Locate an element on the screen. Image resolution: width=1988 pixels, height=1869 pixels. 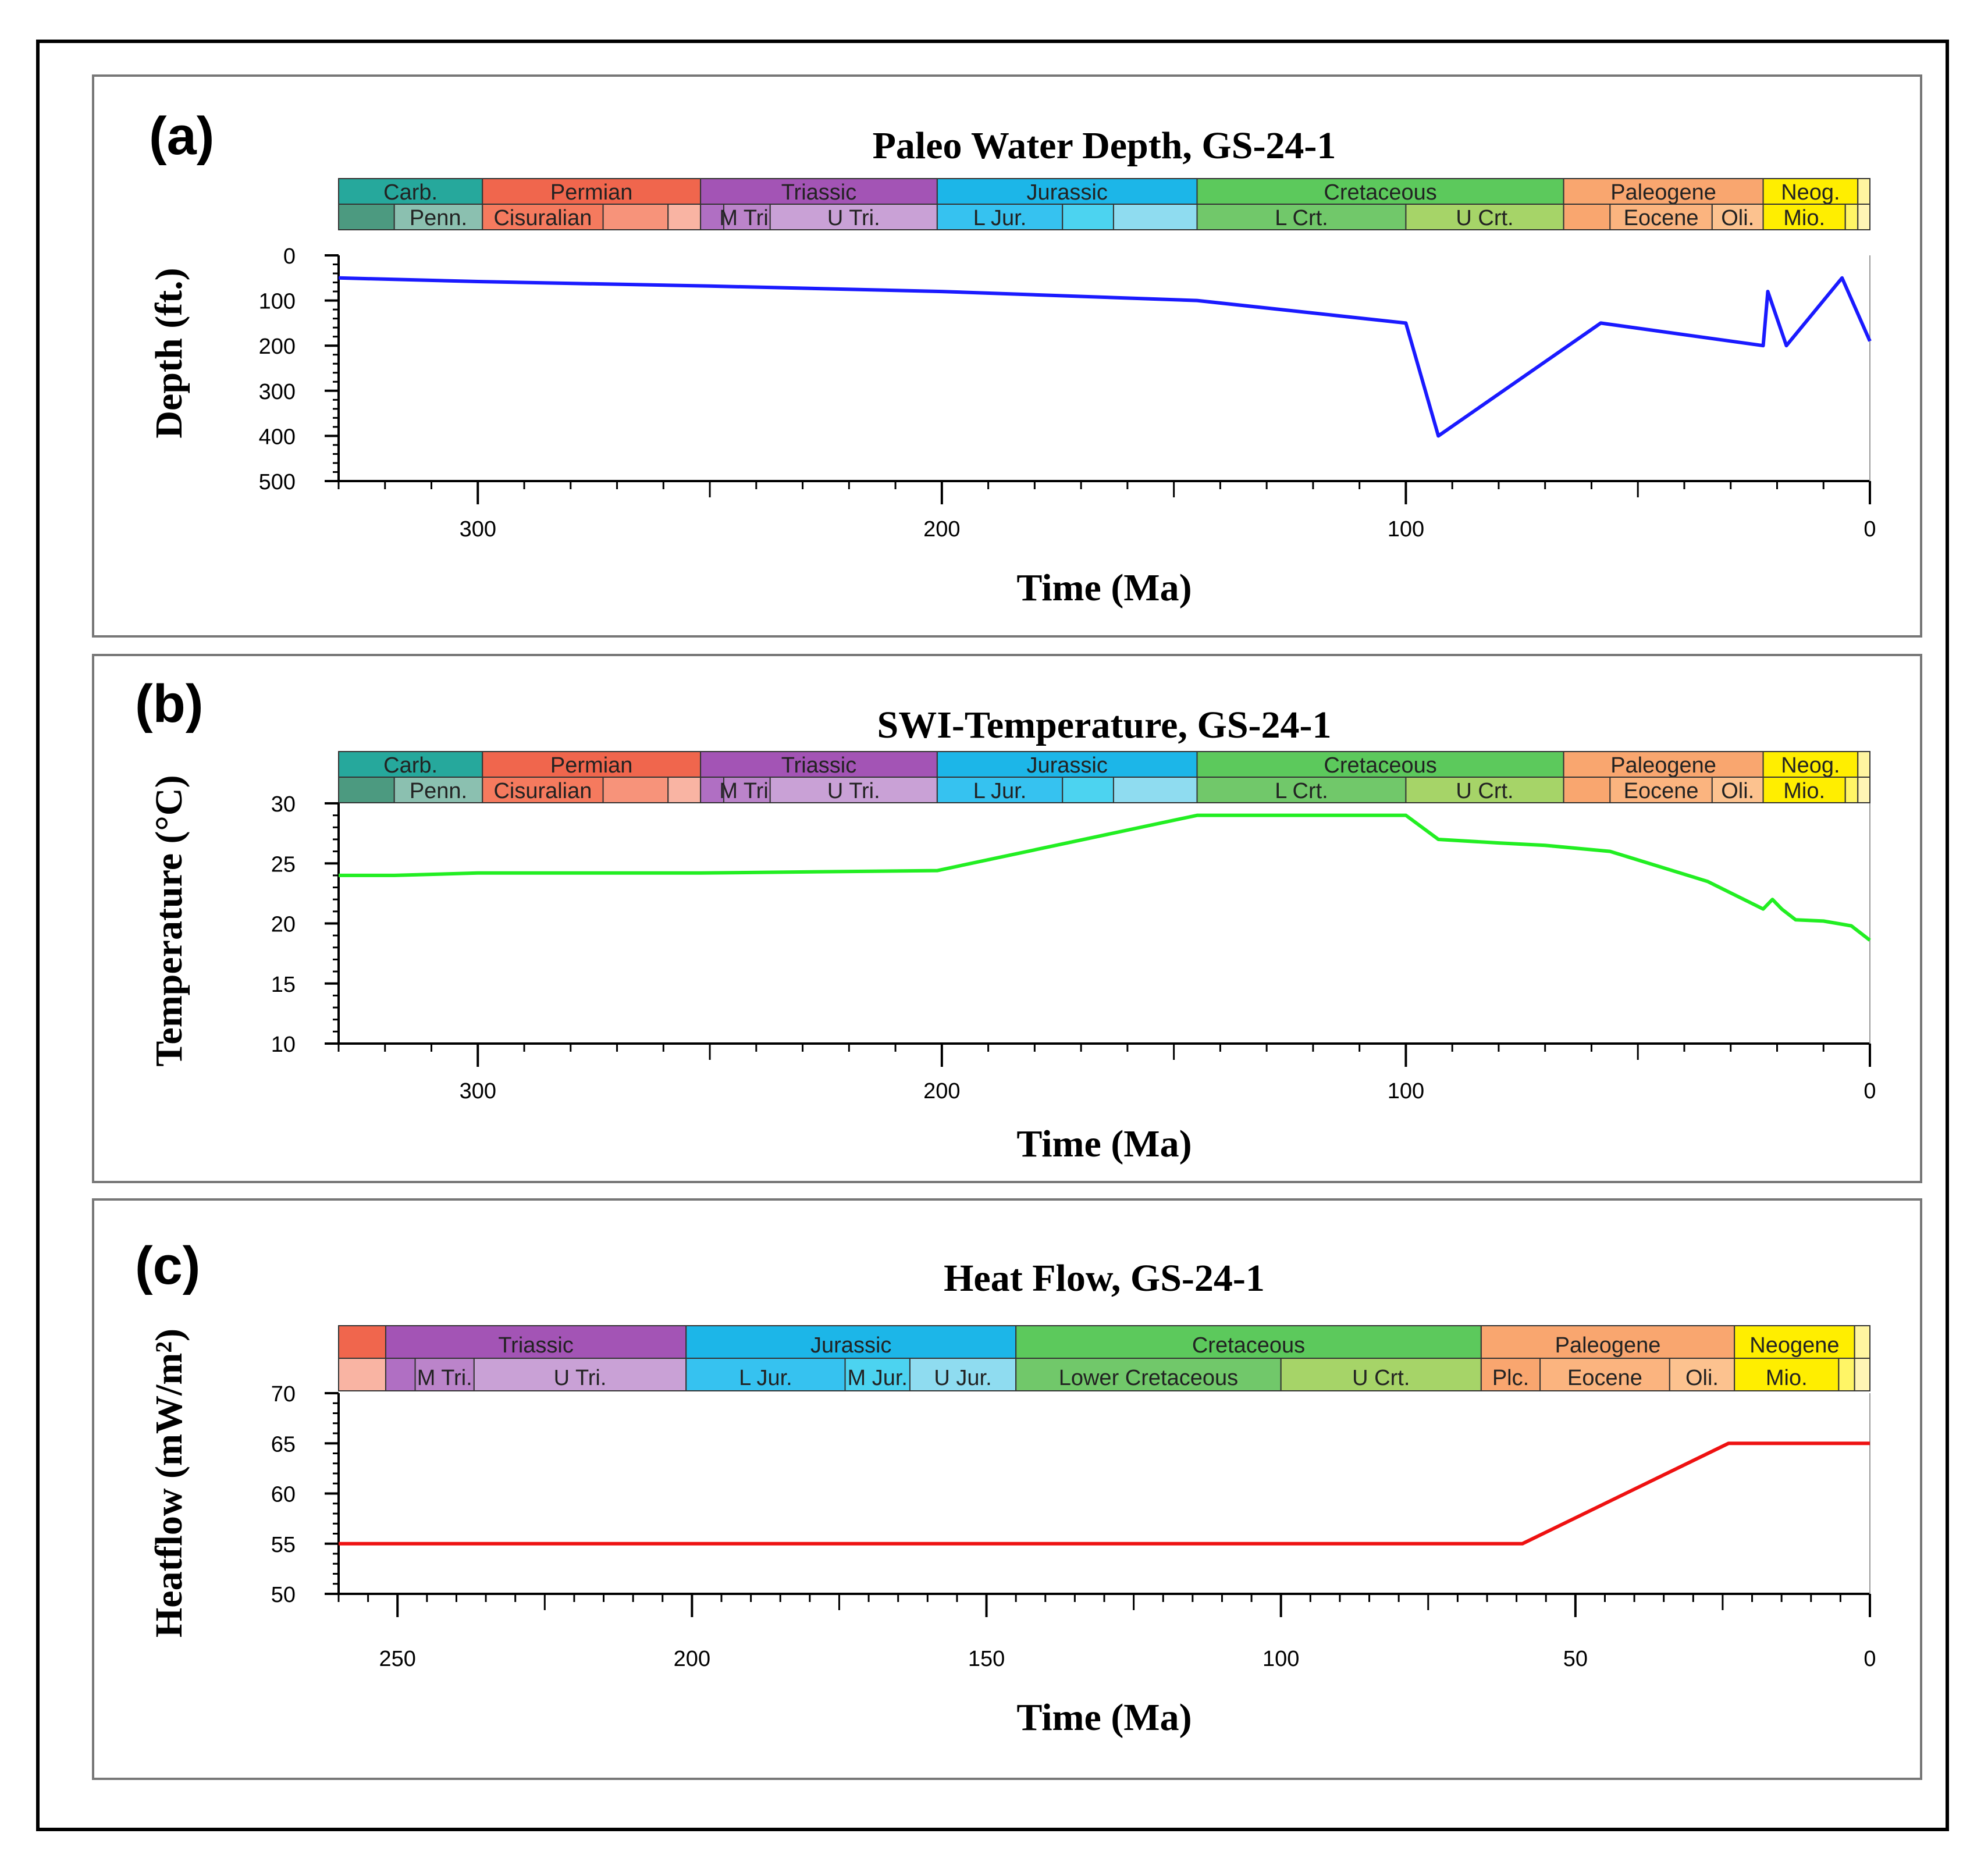
y-tick-label: 60 is located at coordinates (283, 1495).